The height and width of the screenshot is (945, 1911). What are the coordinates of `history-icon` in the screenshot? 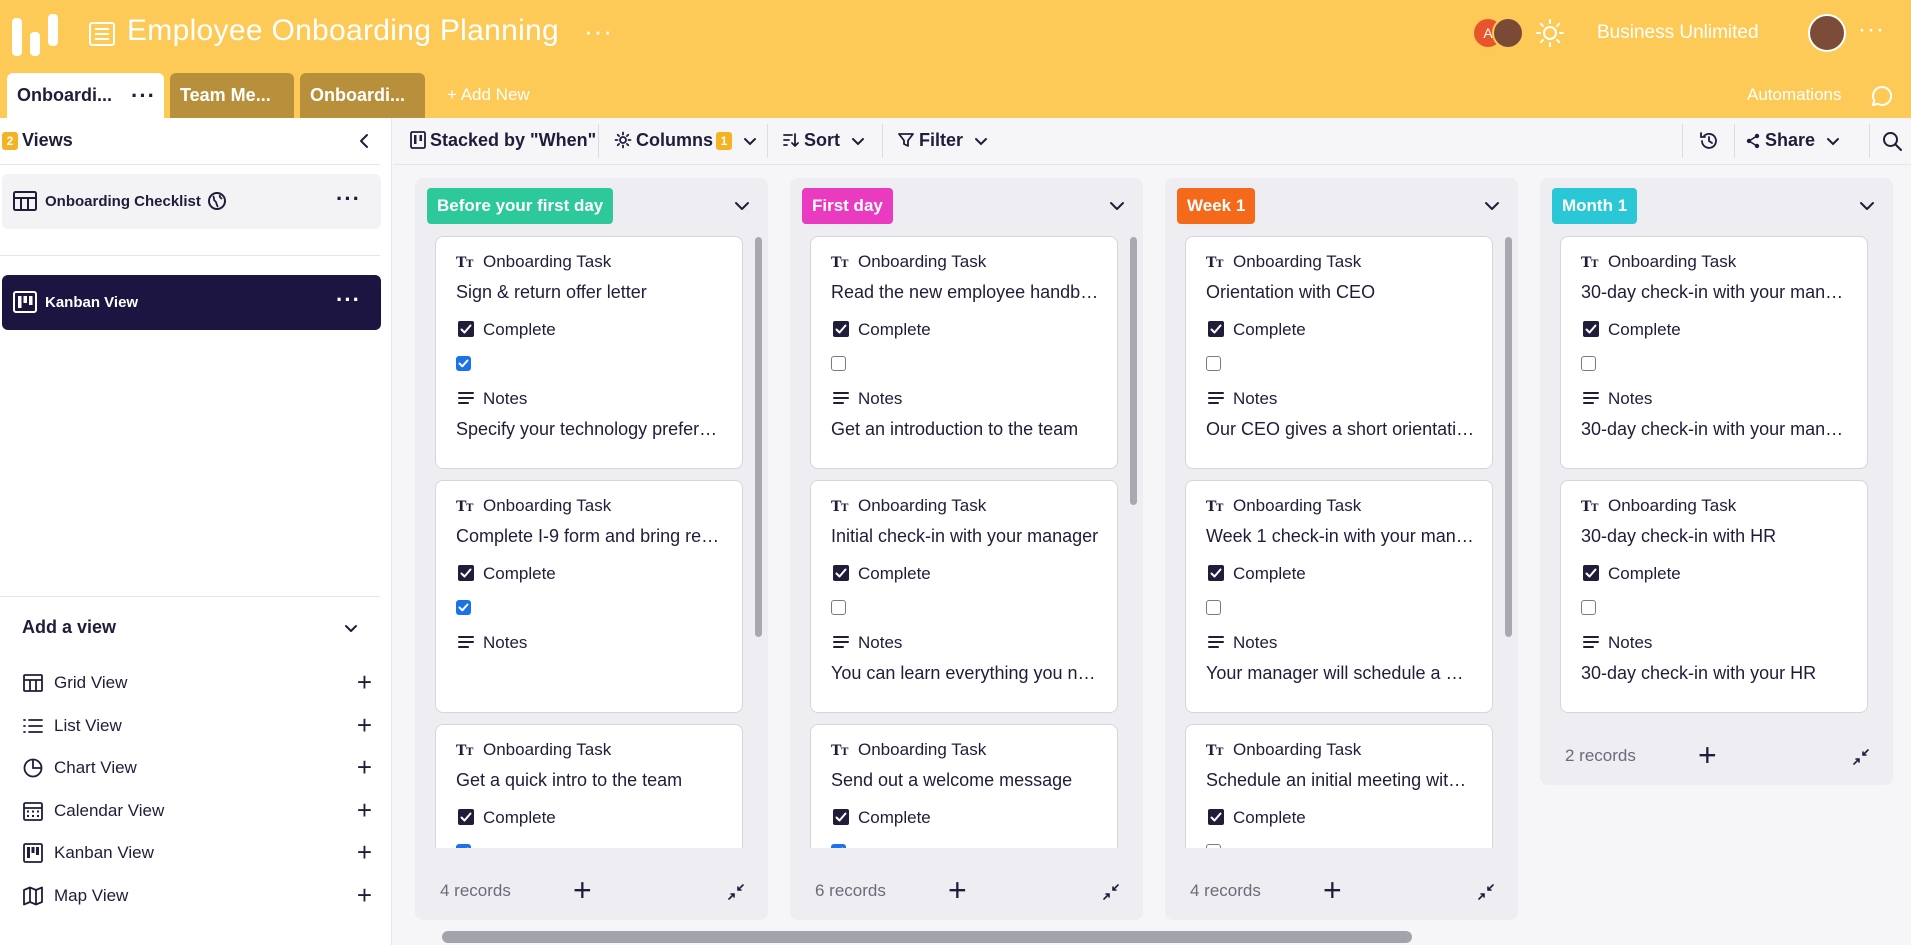 It's located at (1709, 141).